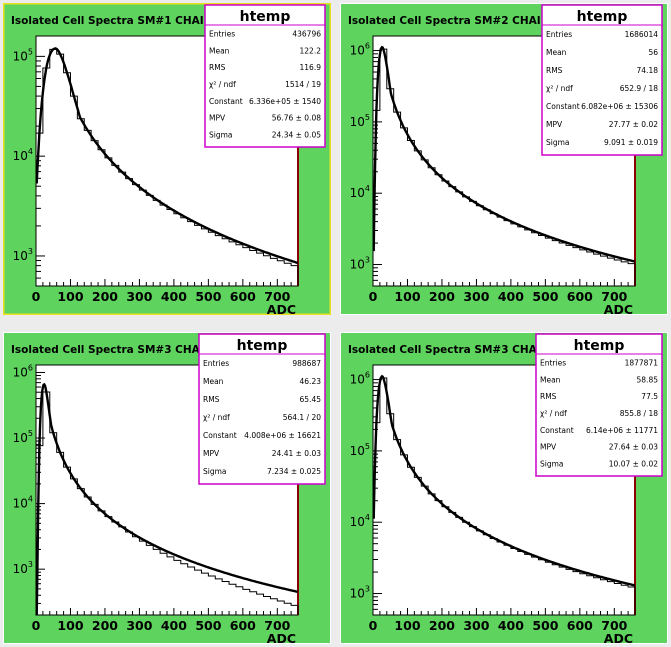 The height and width of the screenshot is (647, 671). Describe the element at coordinates (631, 142) in the screenshot. I see `stats-row-value: 9.091 ± 0.019` at that location.